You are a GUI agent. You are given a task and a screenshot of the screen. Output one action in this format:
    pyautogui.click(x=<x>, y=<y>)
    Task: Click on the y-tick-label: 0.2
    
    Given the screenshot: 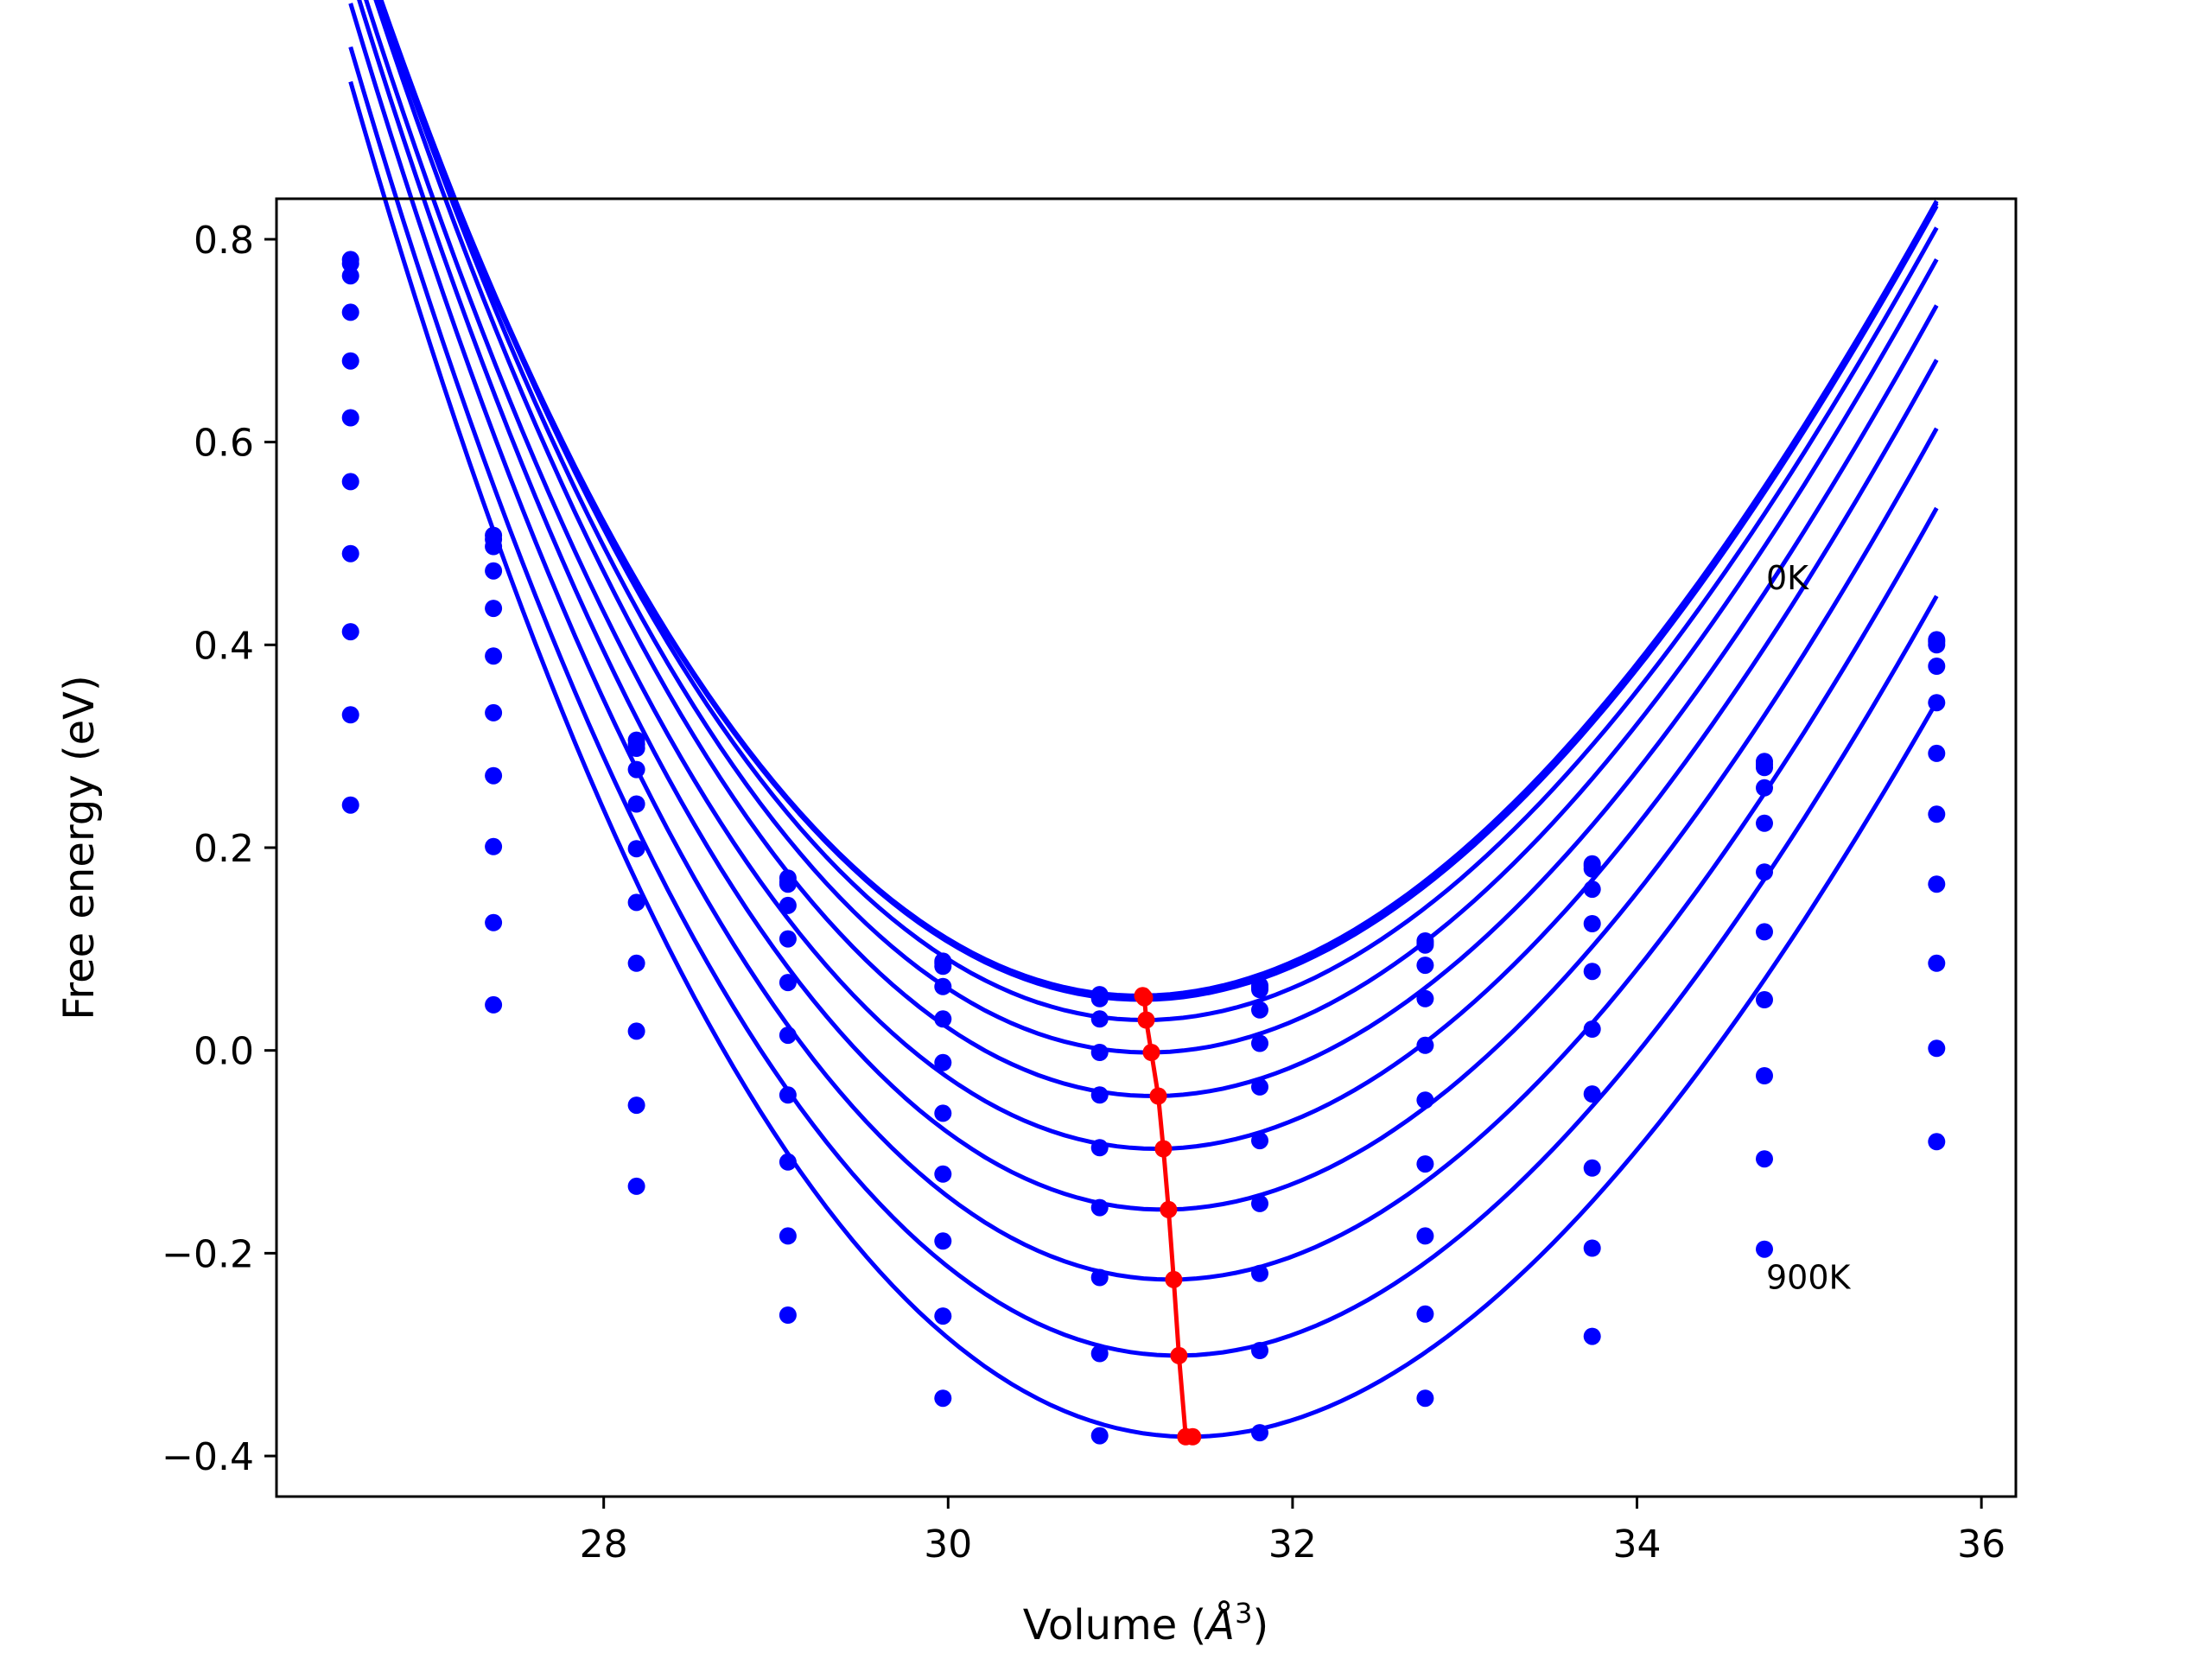 What is the action you would take?
    pyautogui.click(x=224, y=849)
    